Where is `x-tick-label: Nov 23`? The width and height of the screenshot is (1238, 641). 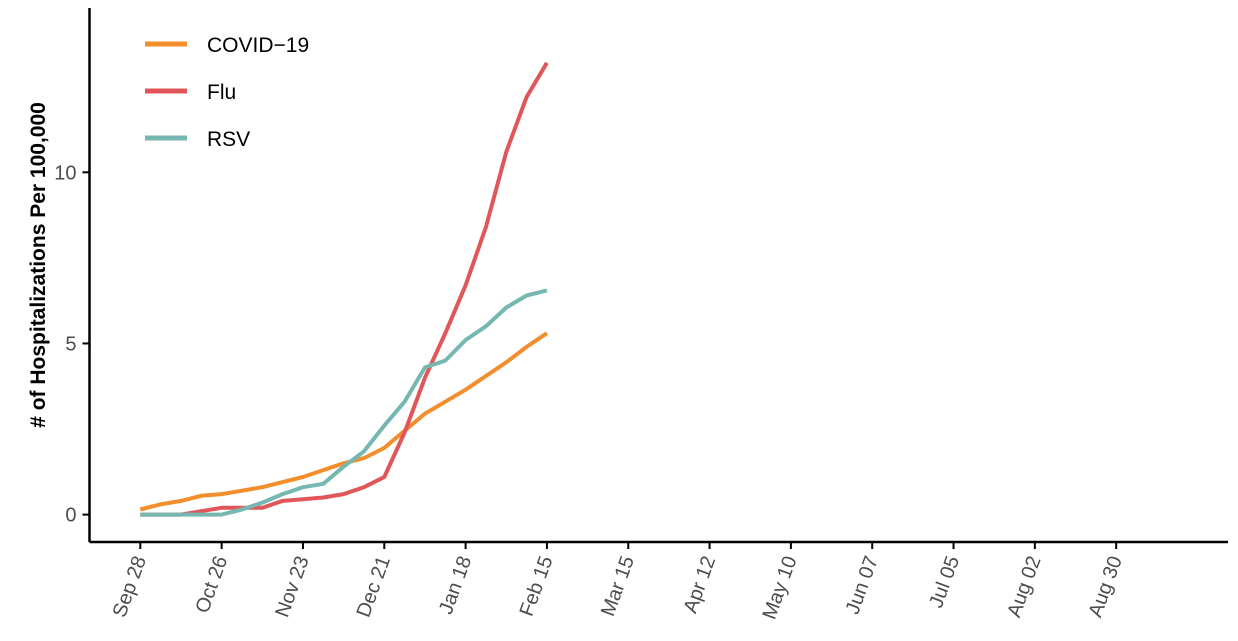
x-tick-label: Nov 23 is located at coordinates (292, 586).